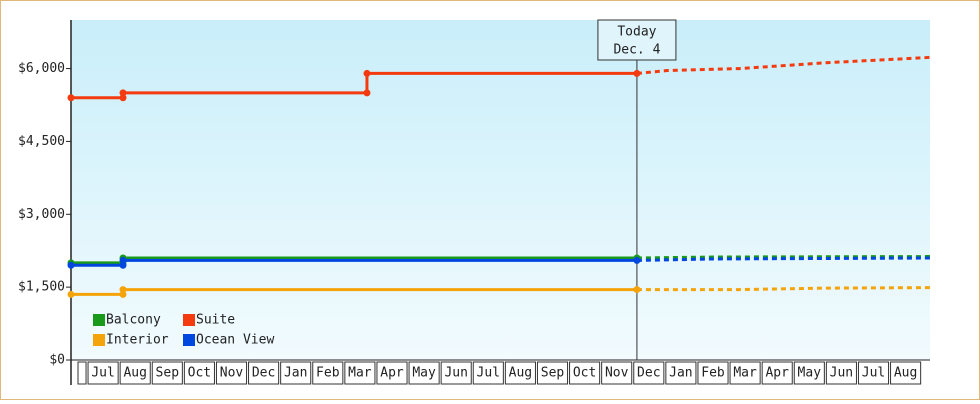 Image resolution: width=980 pixels, height=404 pixels. What do you see at coordinates (636, 32) in the screenshot?
I see `today-label: Today` at bounding box center [636, 32].